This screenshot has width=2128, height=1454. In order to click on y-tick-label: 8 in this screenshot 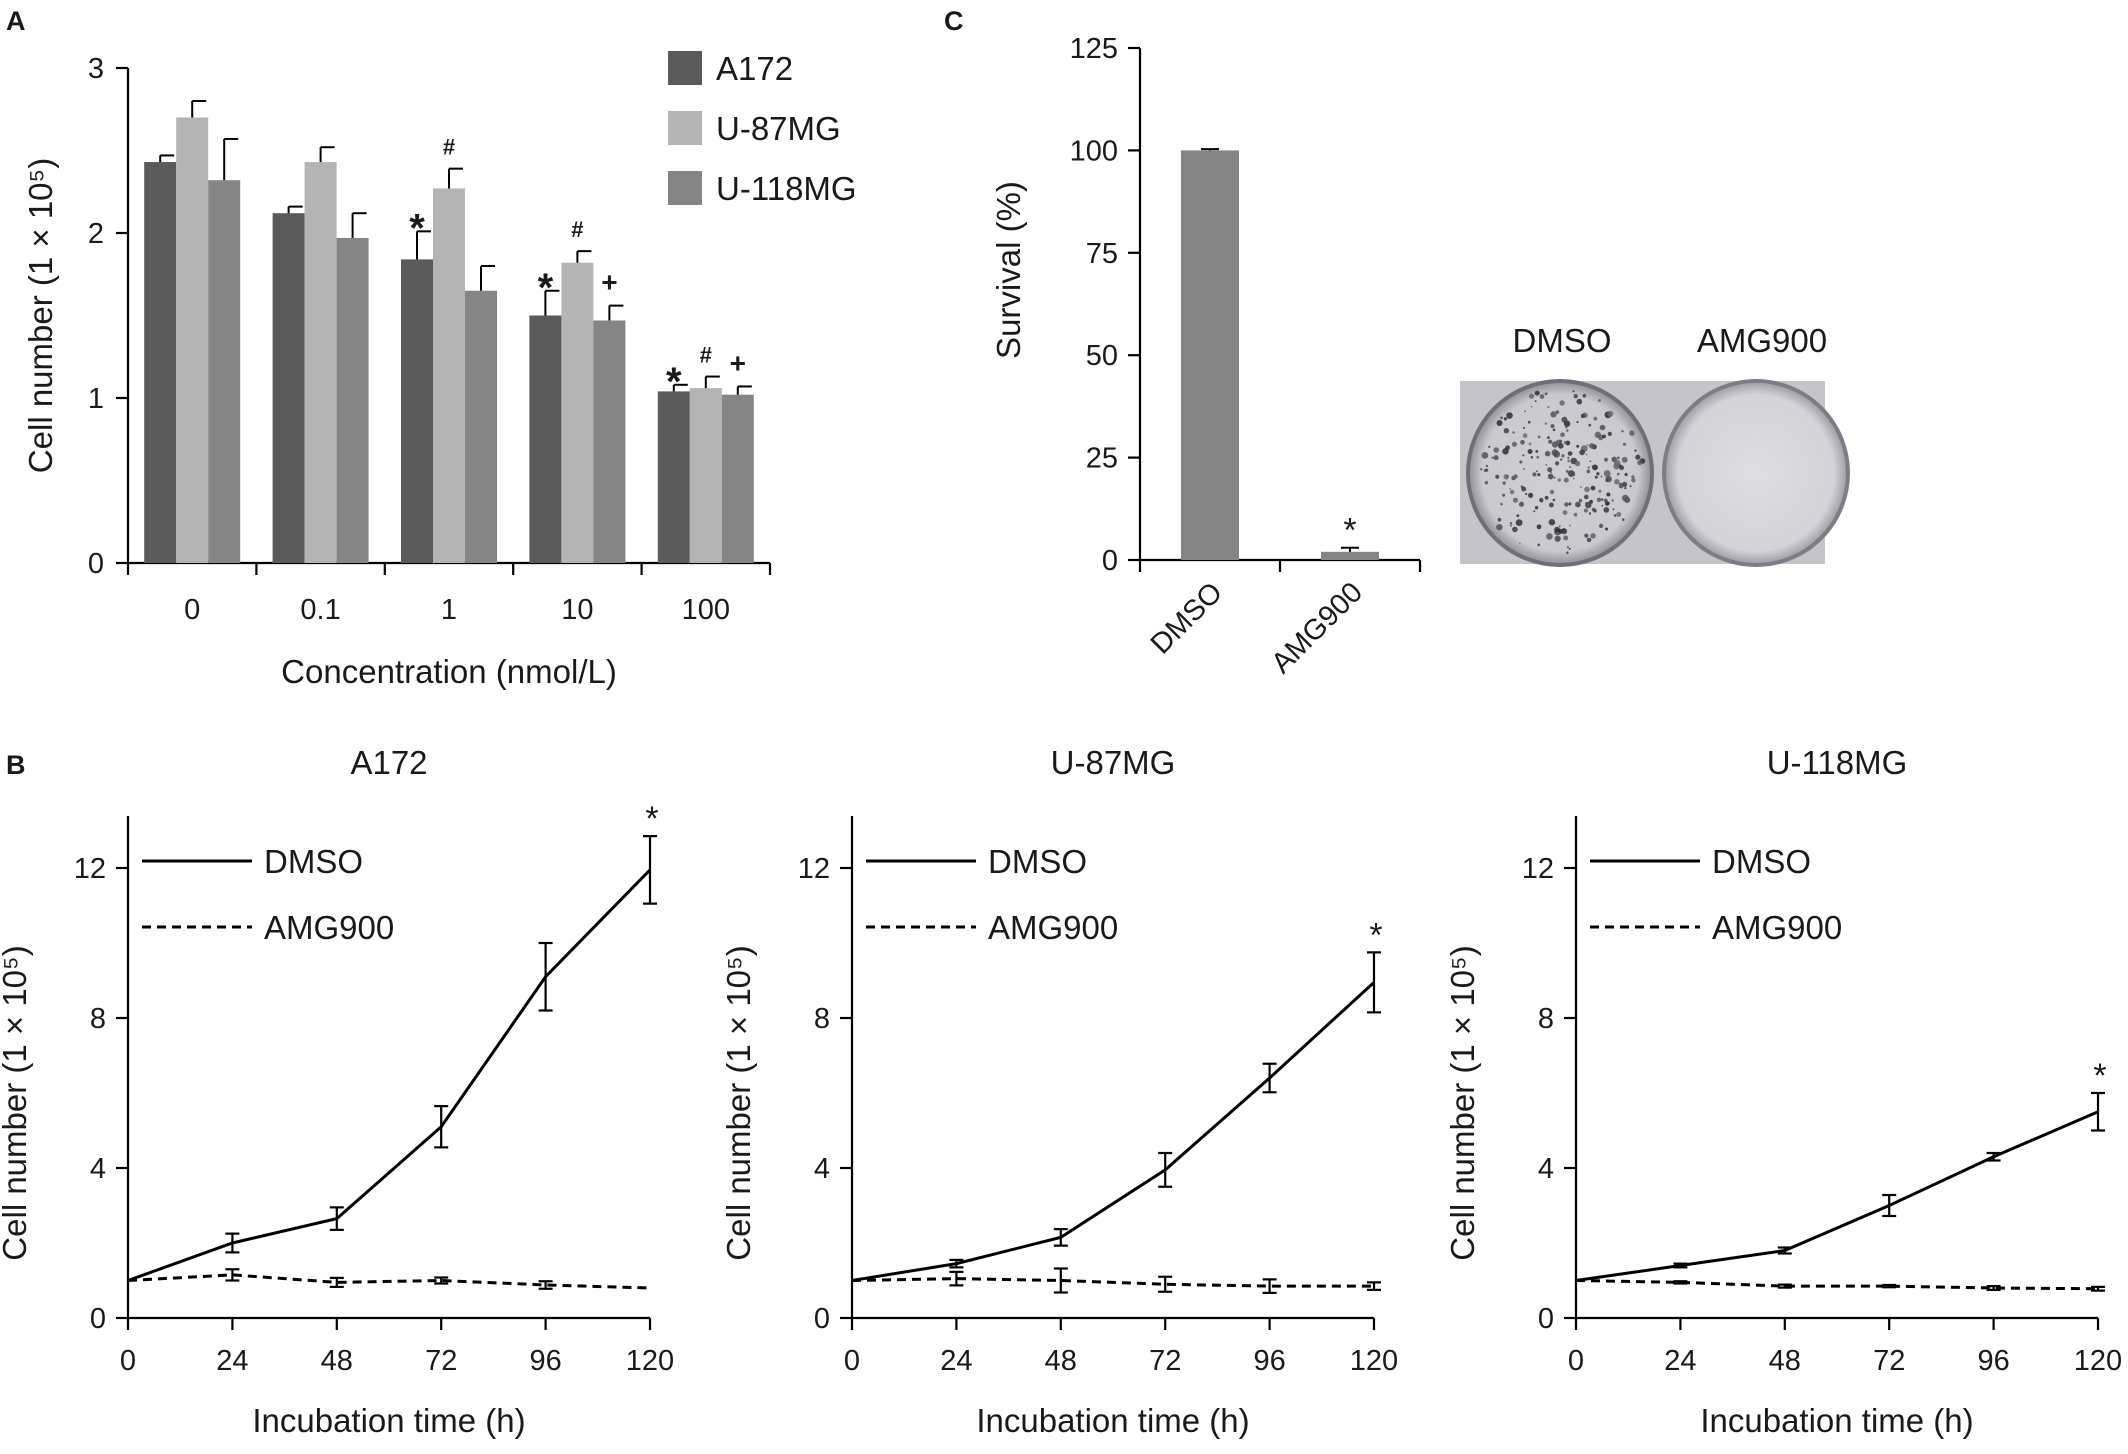, I will do `click(1546, 1019)`.